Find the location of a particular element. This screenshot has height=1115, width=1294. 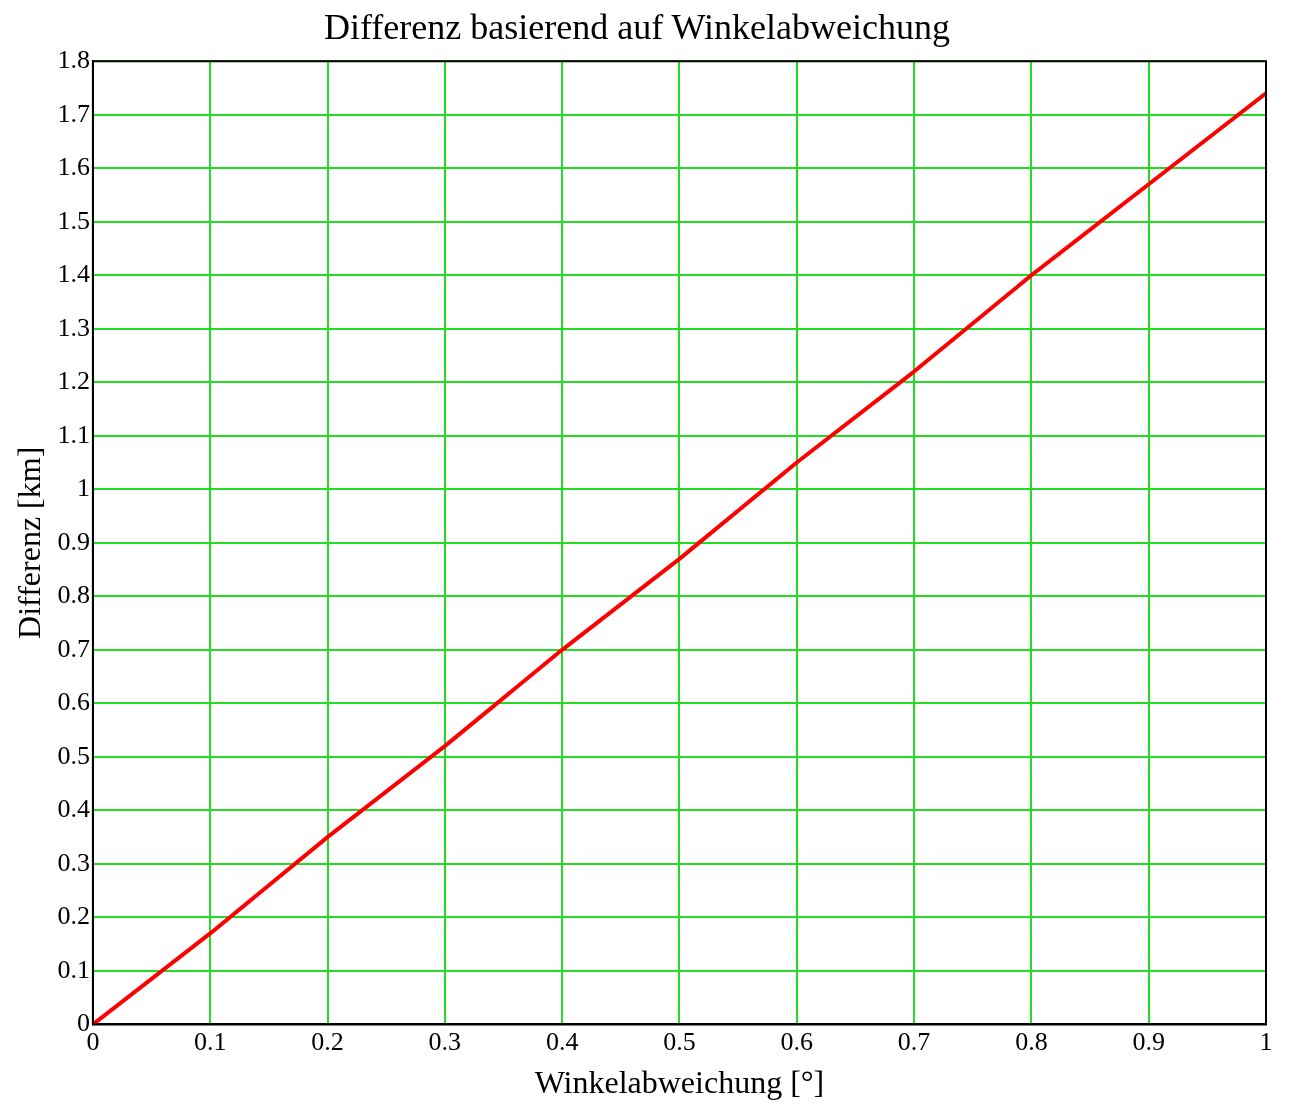

chart-title: Differenz basierend auf Winkelabweichung is located at coordinates (637, 27).